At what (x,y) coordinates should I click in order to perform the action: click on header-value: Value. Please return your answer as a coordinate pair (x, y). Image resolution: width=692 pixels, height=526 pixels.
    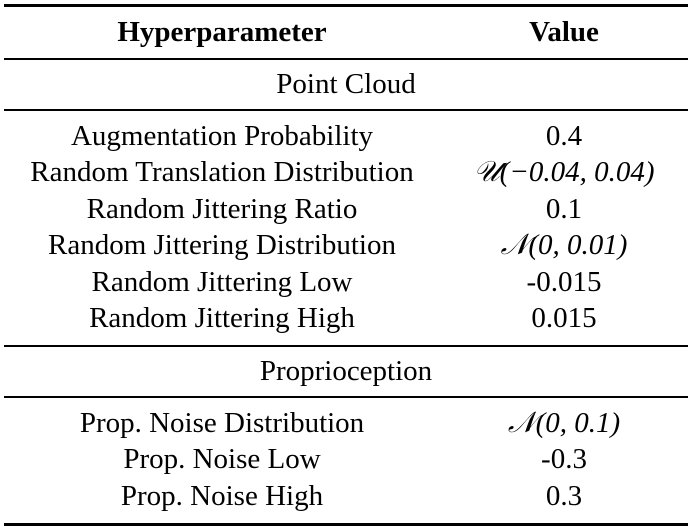
    Looking at the image, I should click on (564, 32).